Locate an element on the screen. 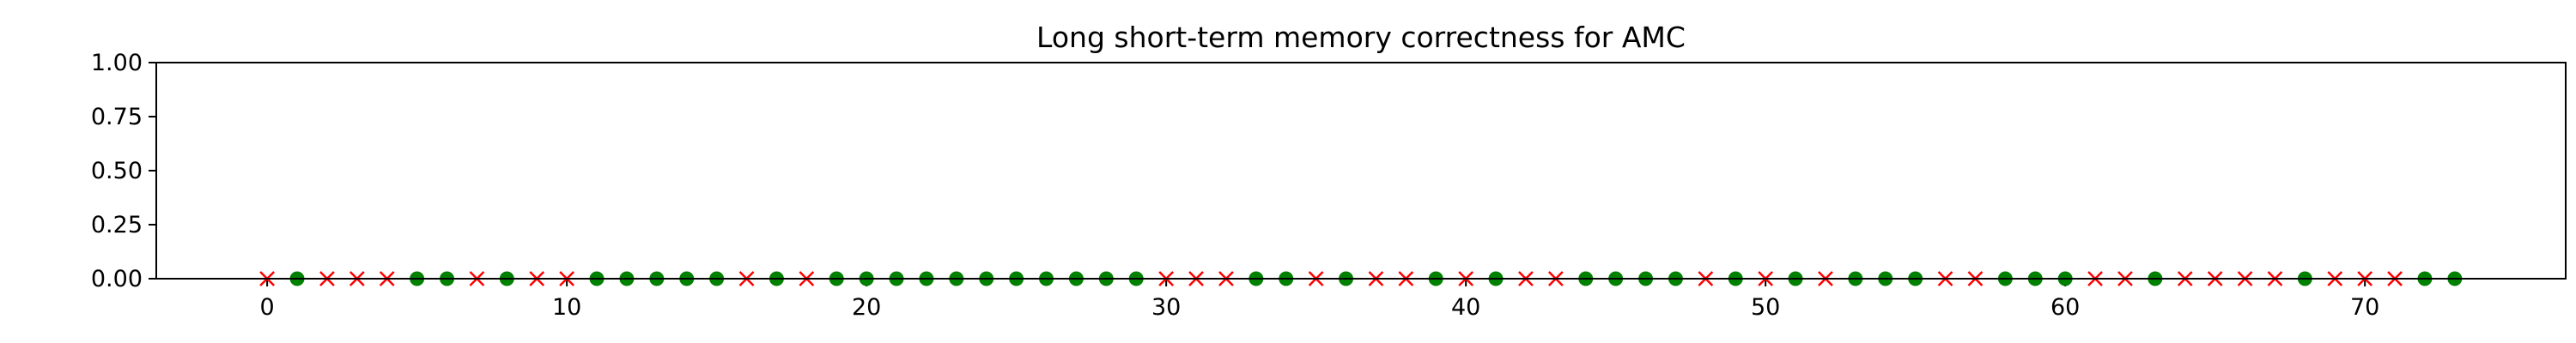 This screenshot has width=2576, height=343. x-tick-label: 60 is located at coordinates (2065, 307).